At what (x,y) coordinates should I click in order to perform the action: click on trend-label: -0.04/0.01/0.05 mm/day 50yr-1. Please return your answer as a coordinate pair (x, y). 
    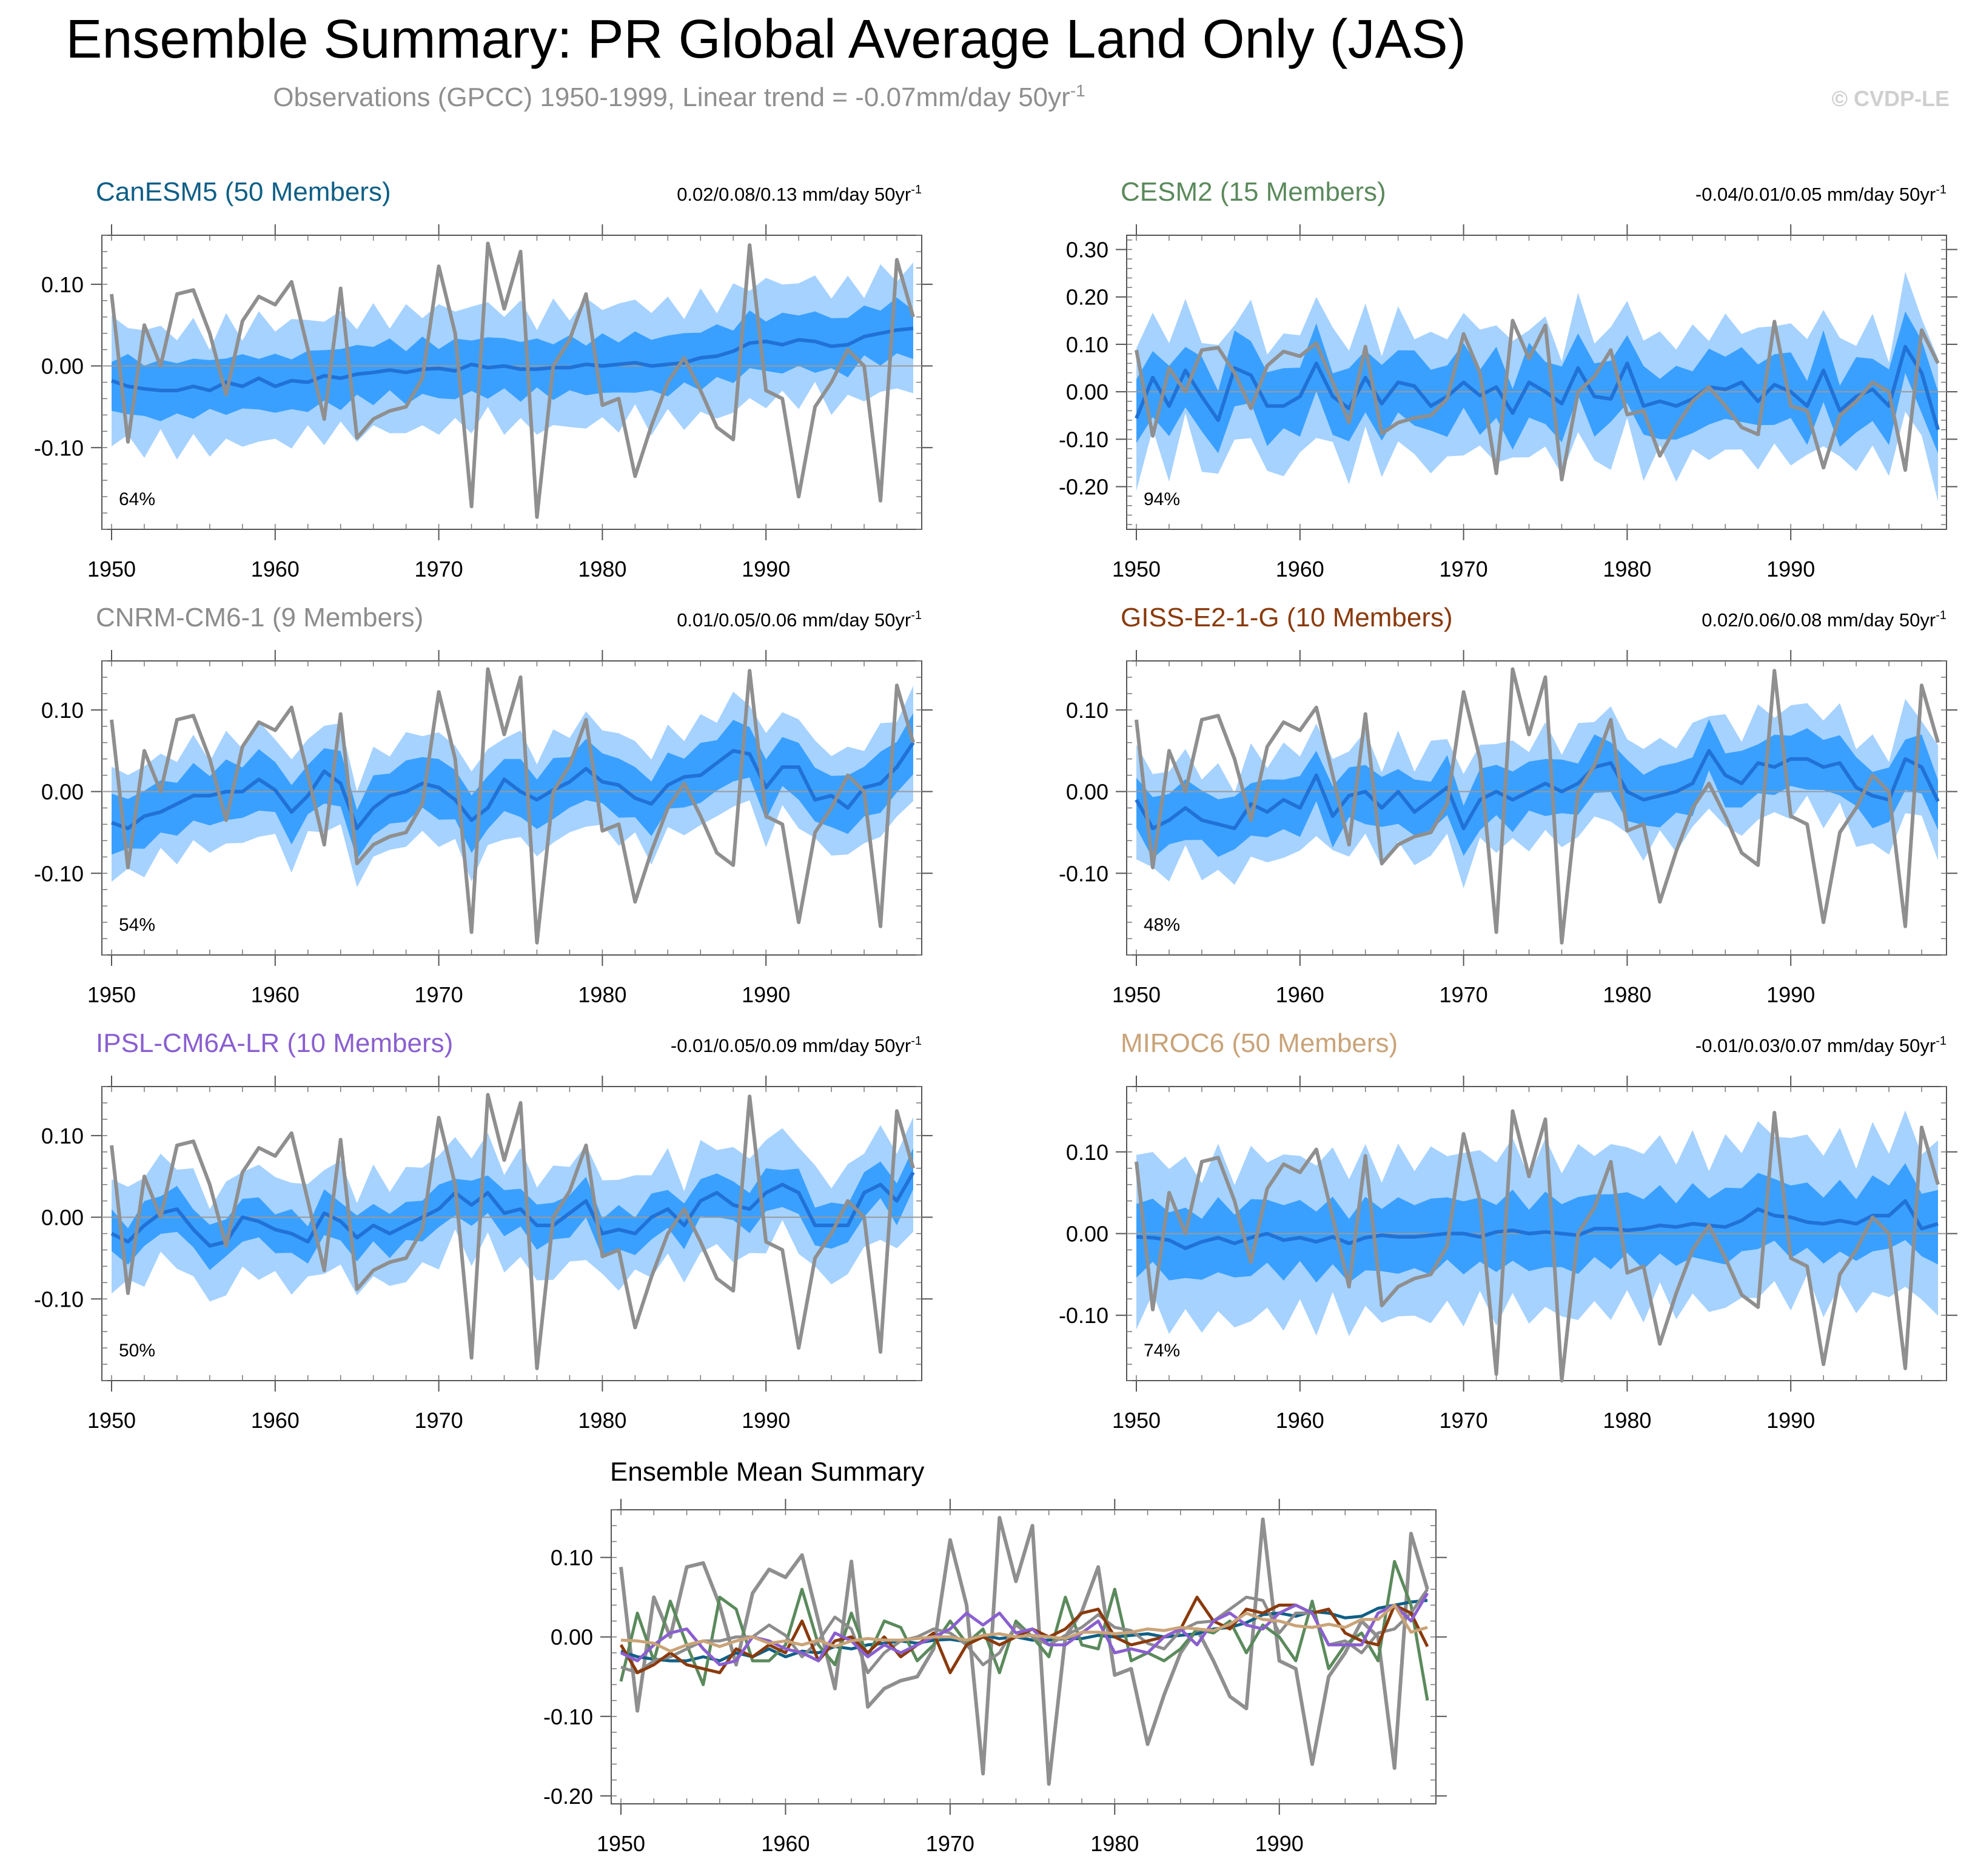
    Looking at the image, I should click on (1821, 194).